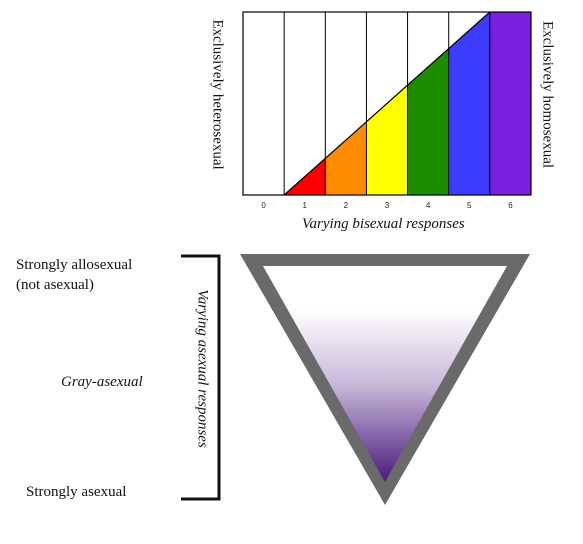  What do you see at coordinates (202, 368) in the screenshot?
I see `asexual-axis-title: Varying asexual responses` at bounding box center [202, 368].